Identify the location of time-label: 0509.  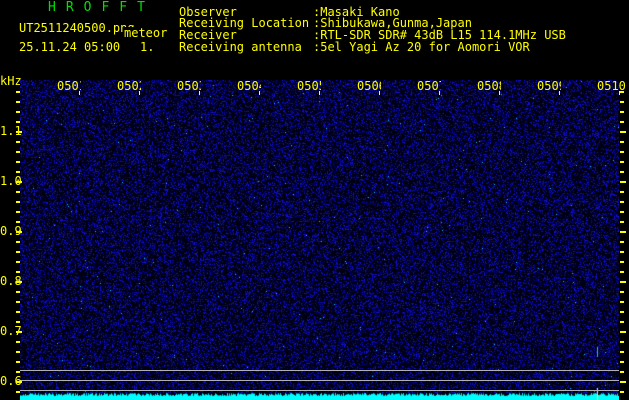
(549, 86).